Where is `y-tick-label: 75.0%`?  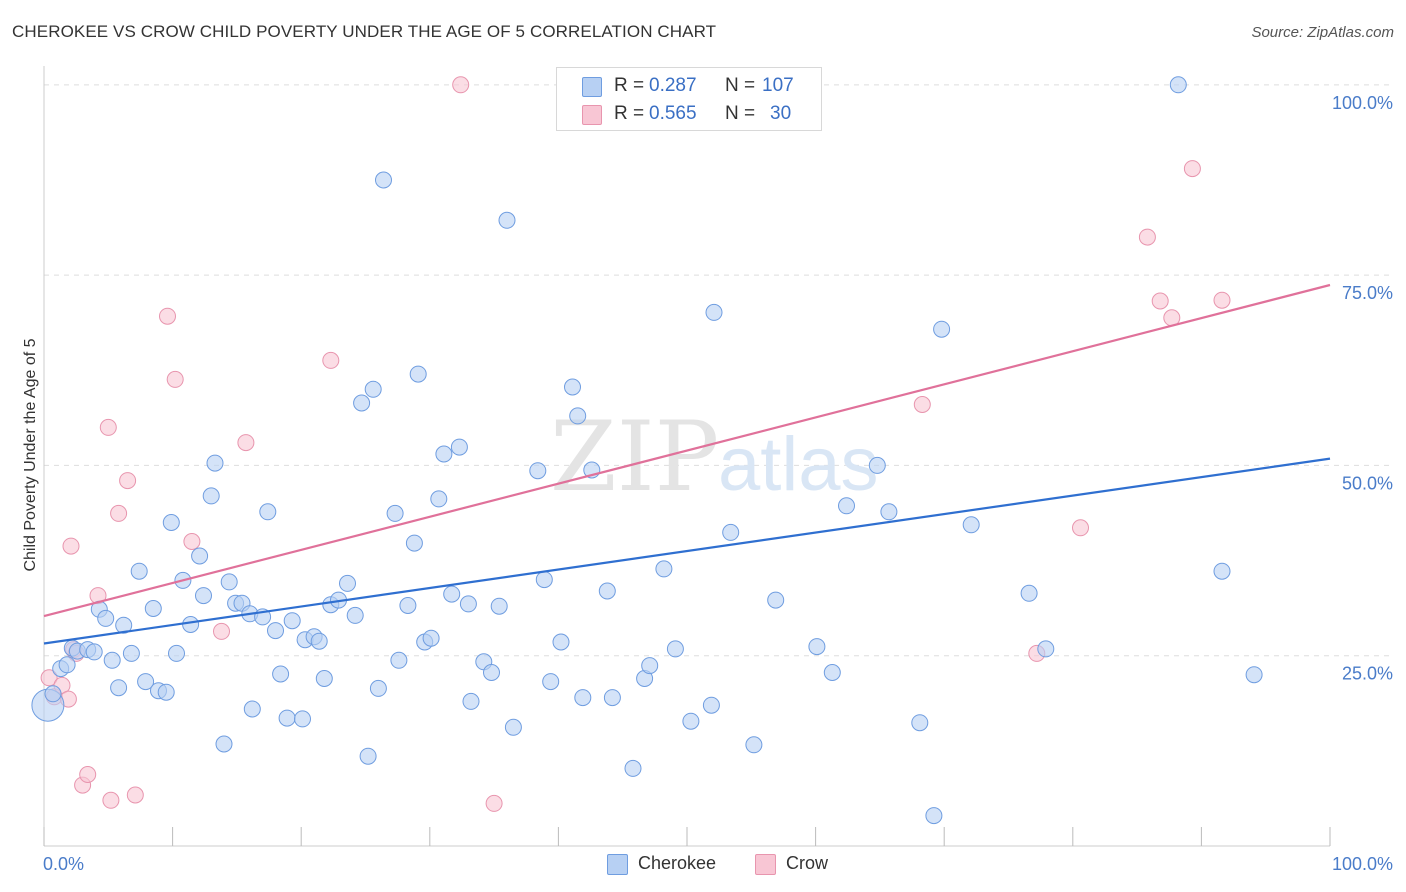 y-tick-label: 75.0% is located at coordinates (1367, 293).